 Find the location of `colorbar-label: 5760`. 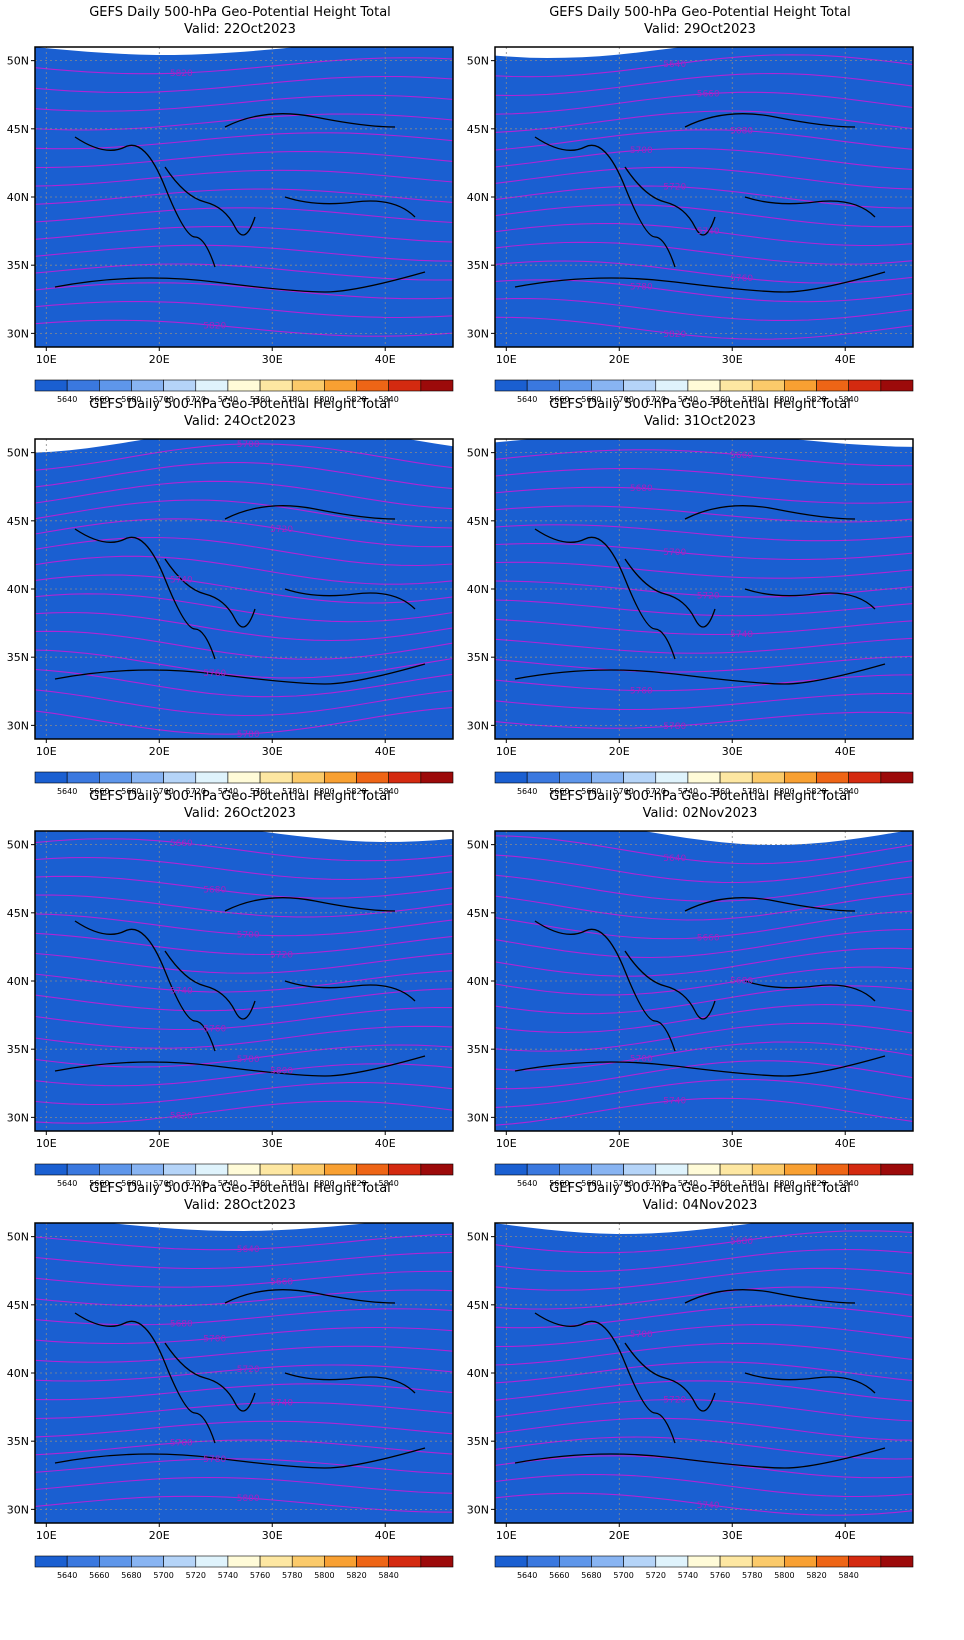

colorbar-label: 5760 is located at coordinates (720, 1575).